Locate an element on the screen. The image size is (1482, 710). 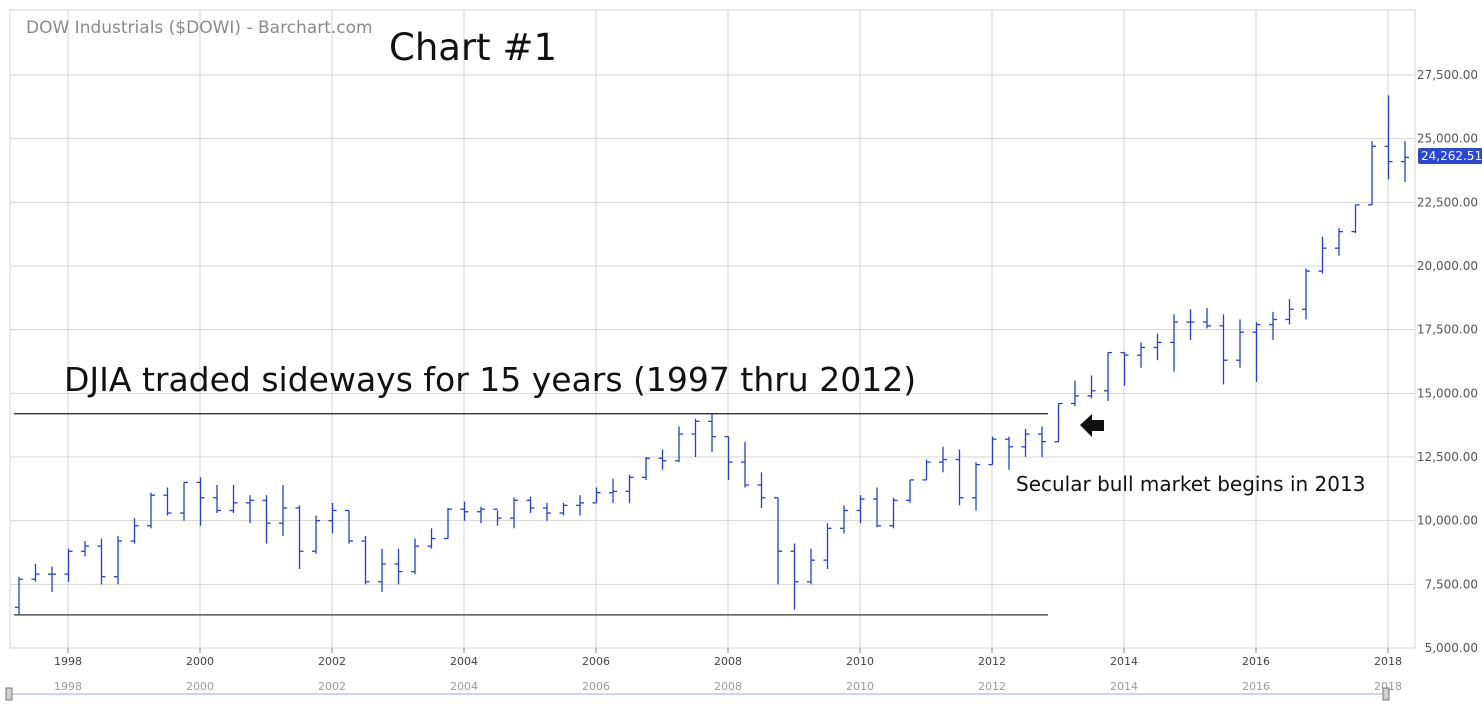
x-tick-label: 2006 is located at coordinates (596, 661).